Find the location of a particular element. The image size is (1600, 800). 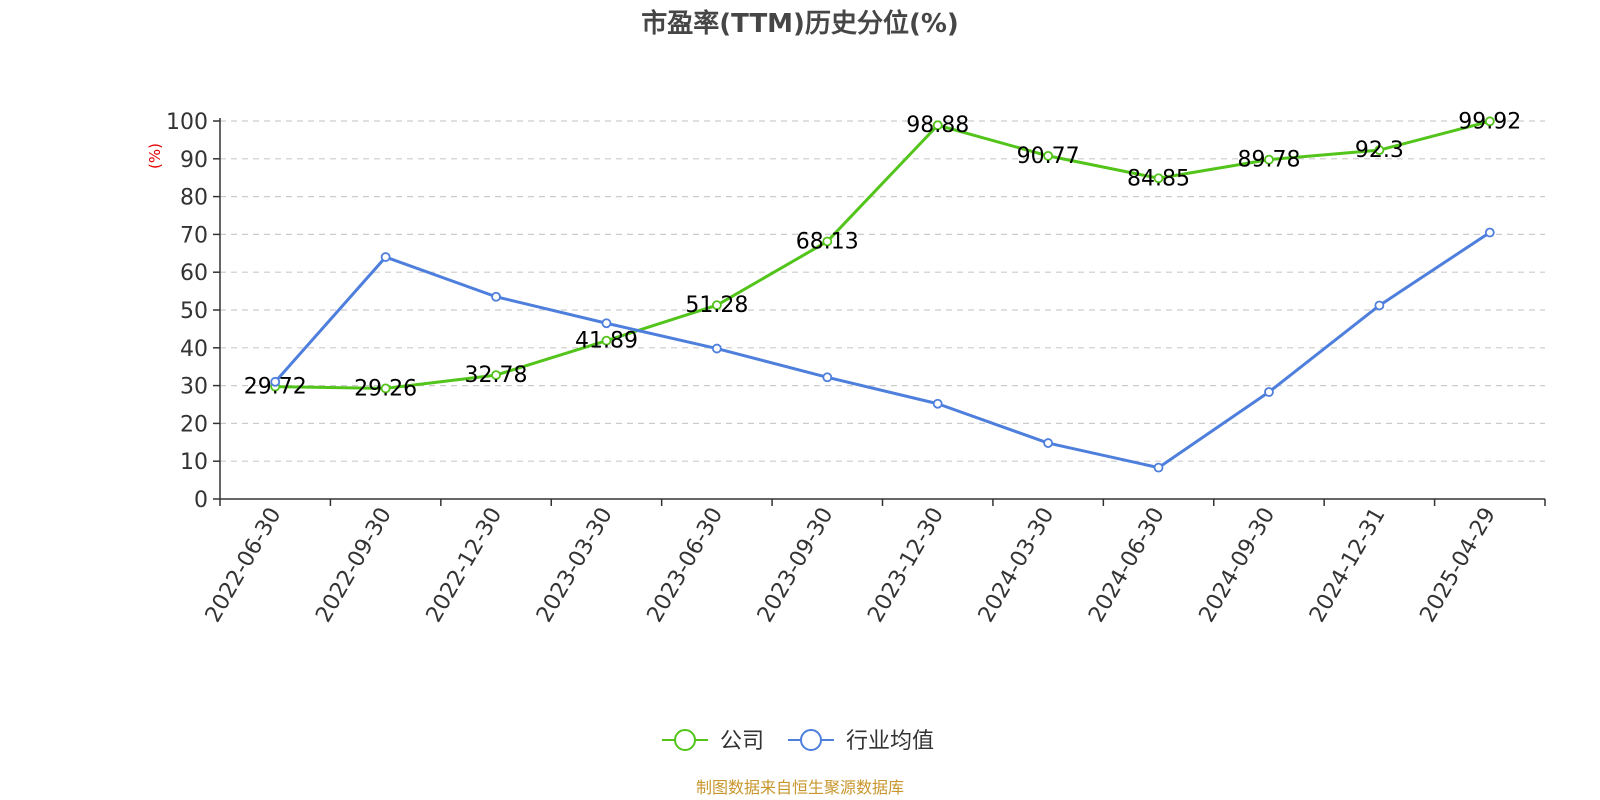

data-label: 99.92 is located at coordinates (1489, 121).